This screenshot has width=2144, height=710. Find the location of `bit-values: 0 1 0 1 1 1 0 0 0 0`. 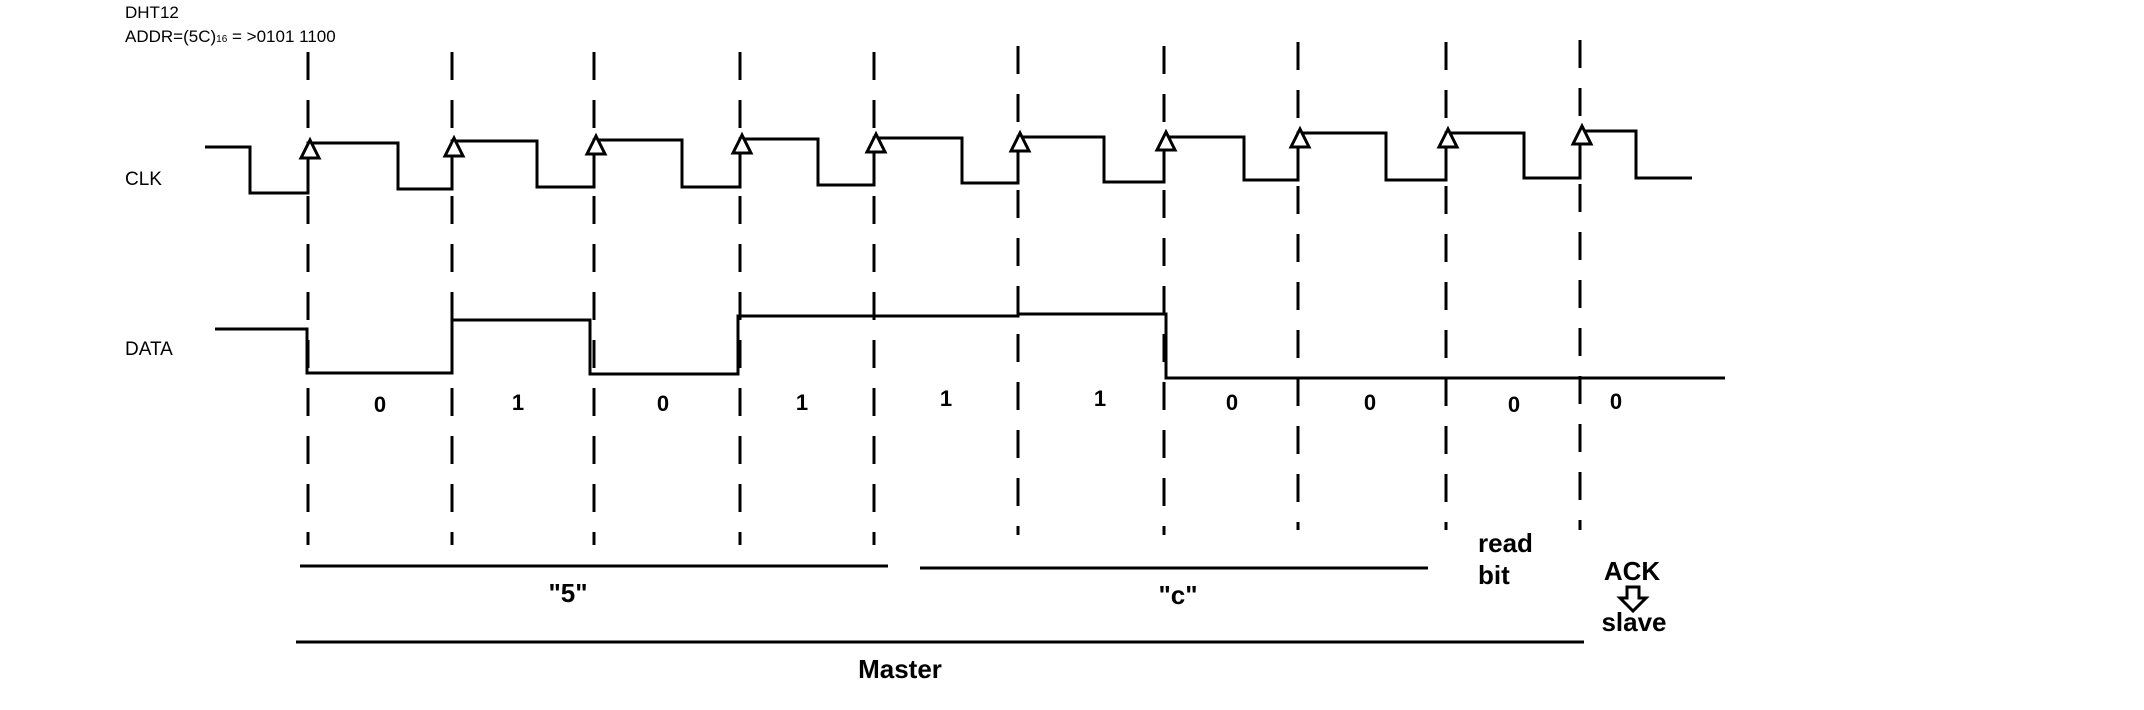

bit-values: 0 1 0 1 1 1 0 0 0 0 is located at coordinates (998, 401).